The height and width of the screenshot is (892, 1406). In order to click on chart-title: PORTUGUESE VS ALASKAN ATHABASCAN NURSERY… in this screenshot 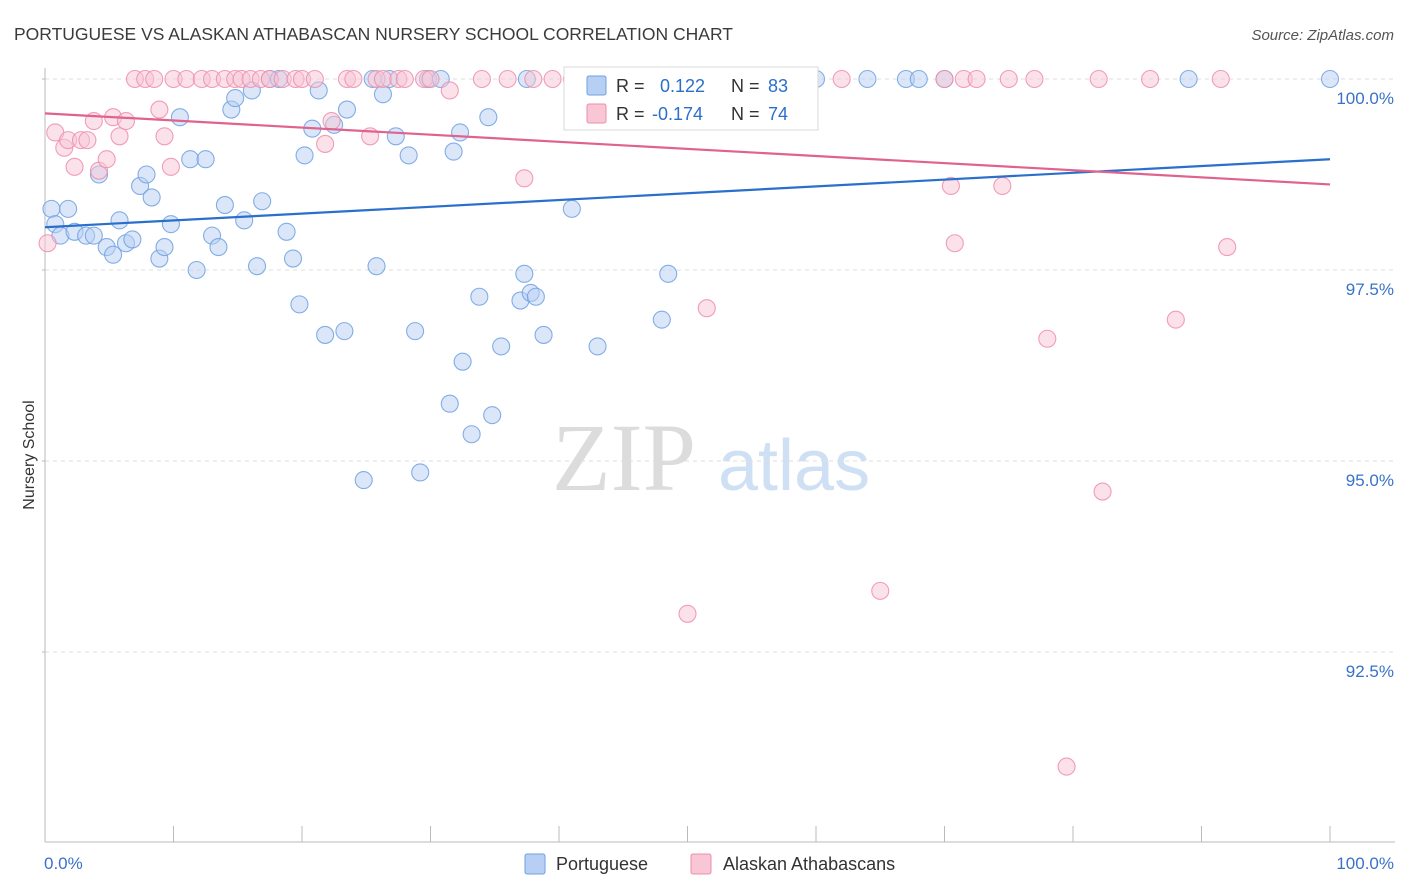, I will do `click(373, 34)`.